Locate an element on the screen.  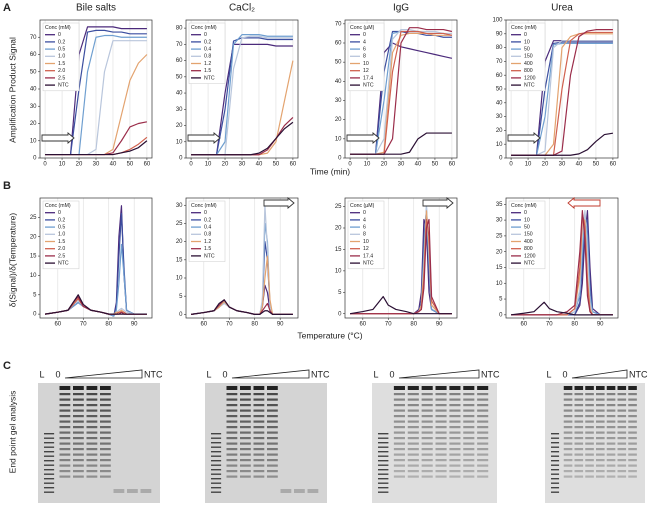
legend-box is located at coordinates (207, 53).